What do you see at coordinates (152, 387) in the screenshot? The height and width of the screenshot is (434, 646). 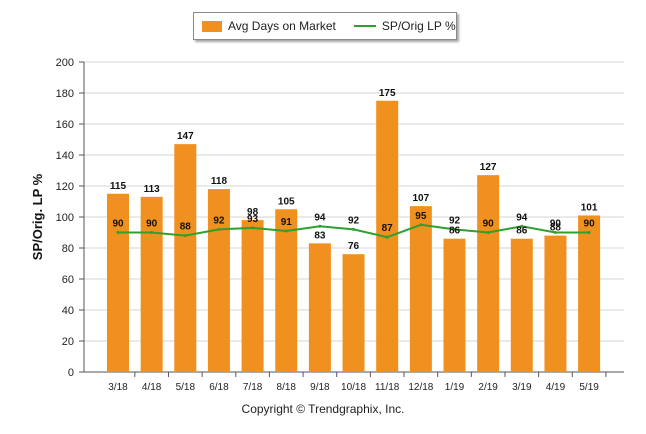 I see `x-tick-label: 4/18` at bounding box center [152, 387].